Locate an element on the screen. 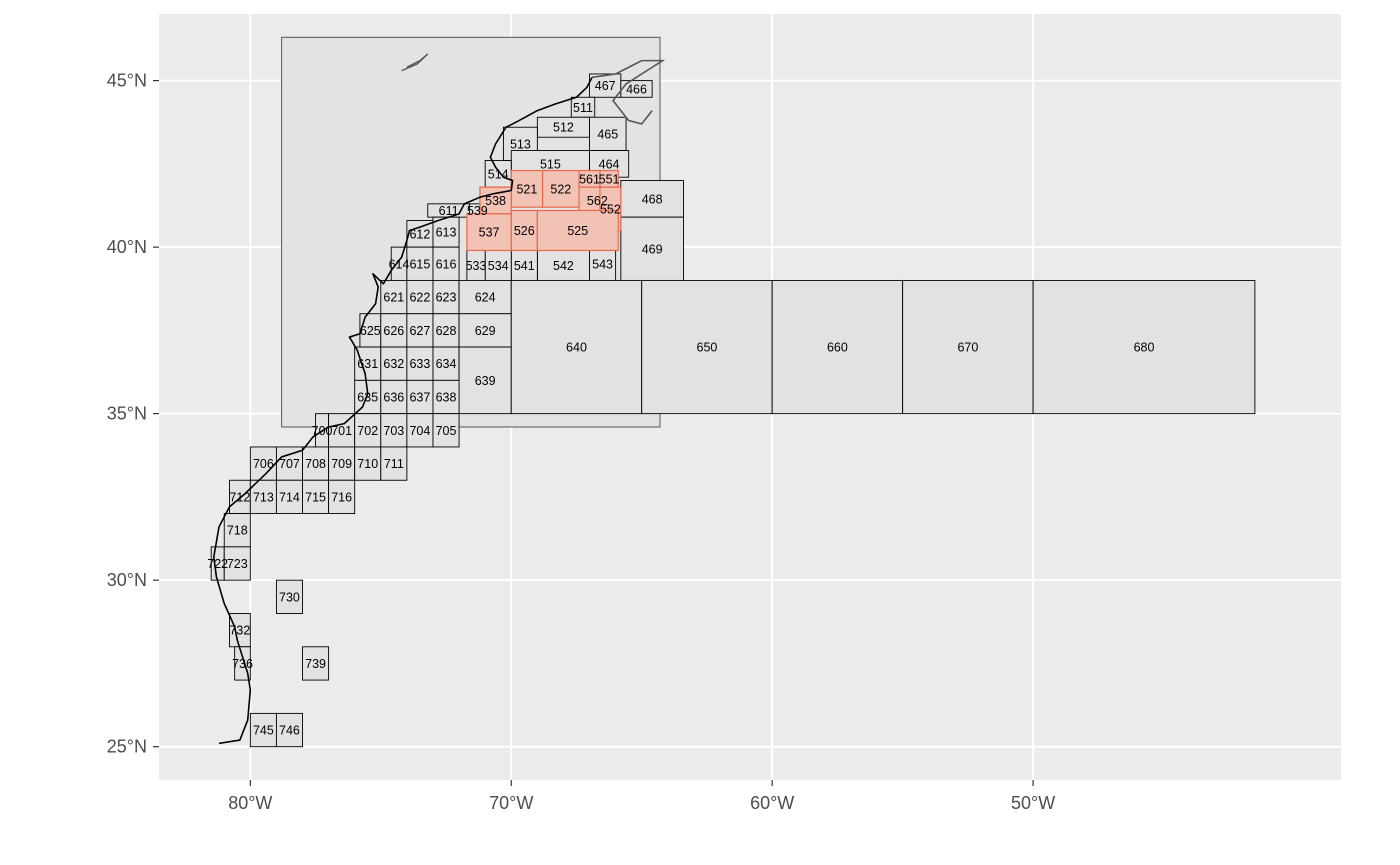  stat-area-label-702: 702 is located at coordinates (367, 431).